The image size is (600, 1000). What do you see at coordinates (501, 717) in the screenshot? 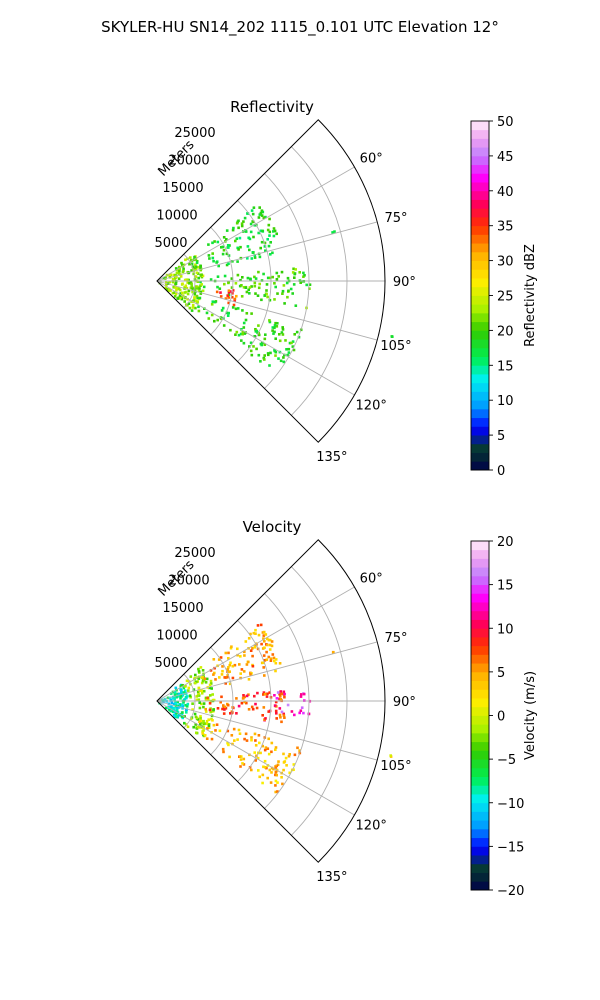
I see `colorbar-tick-label: 0` at bounding box center [501, 717].